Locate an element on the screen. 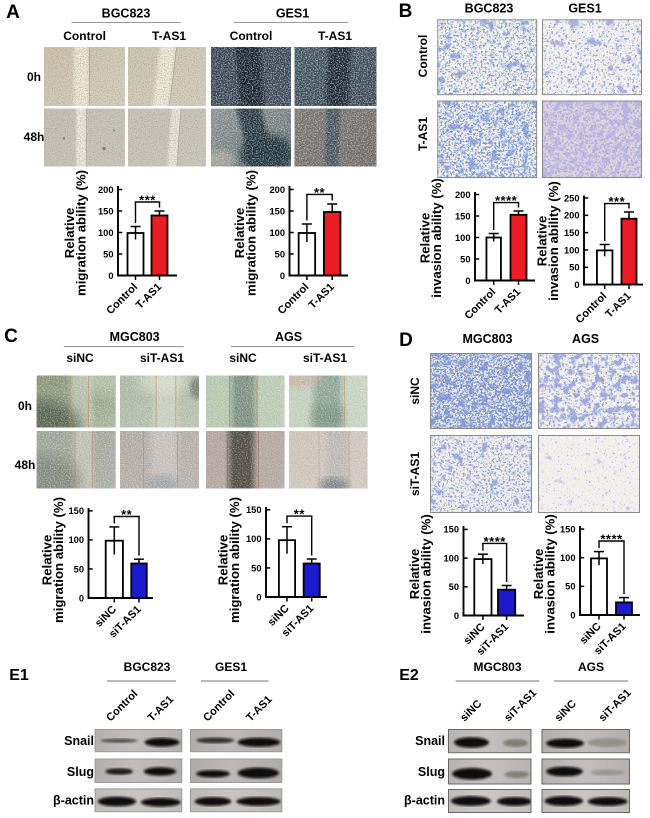 The width and height of the screenshot is (650, 818). svg-text: 250 is located at coordinates (572, 198).